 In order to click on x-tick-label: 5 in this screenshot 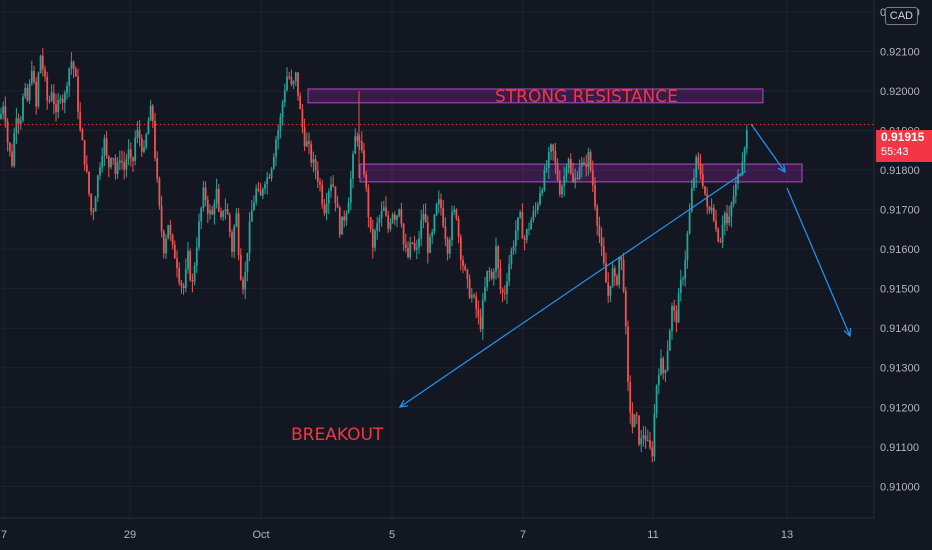, I will do `click(392, 535)`.